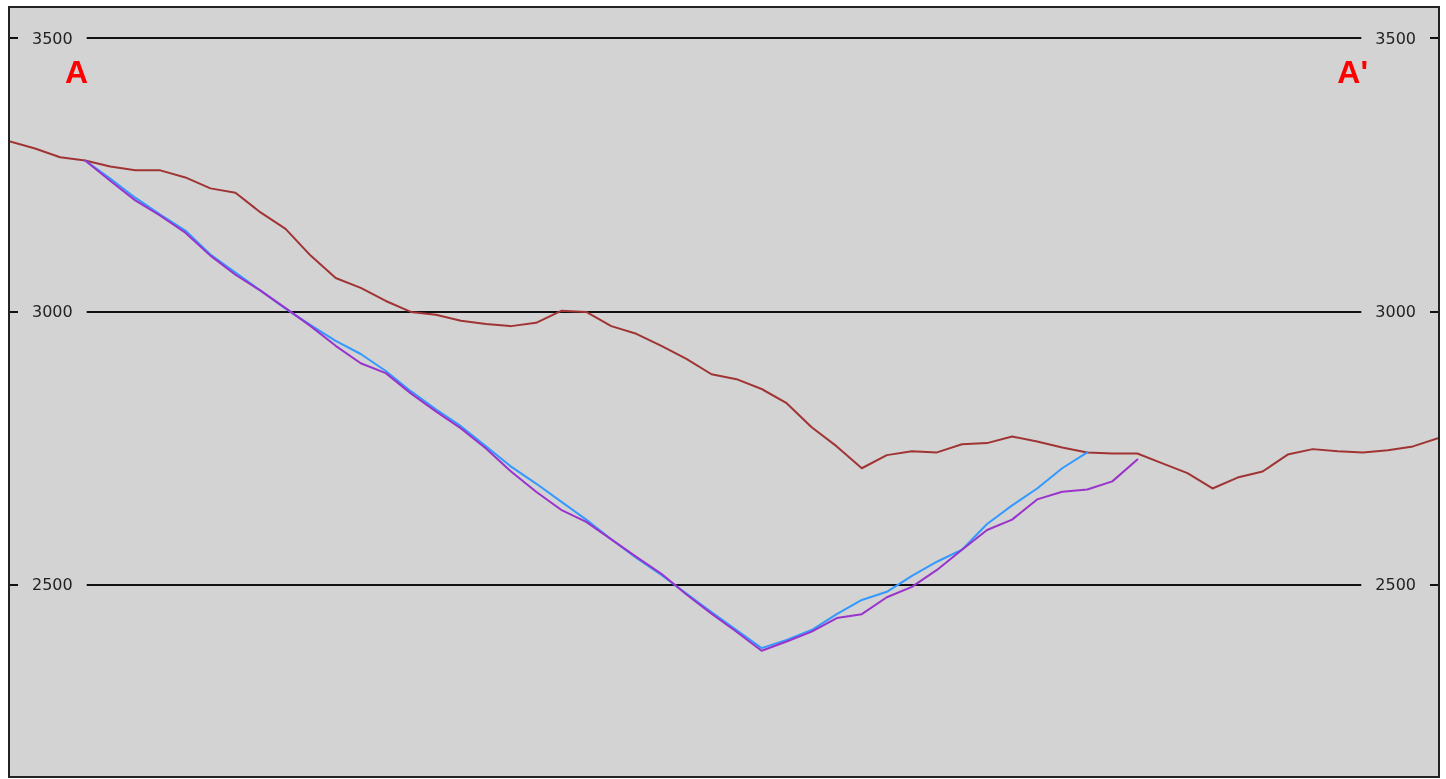 The image size is (1446, 779). Describe the element at coordinates (1352, 72) in the screenshot. I see `annotation: A'` at that location.